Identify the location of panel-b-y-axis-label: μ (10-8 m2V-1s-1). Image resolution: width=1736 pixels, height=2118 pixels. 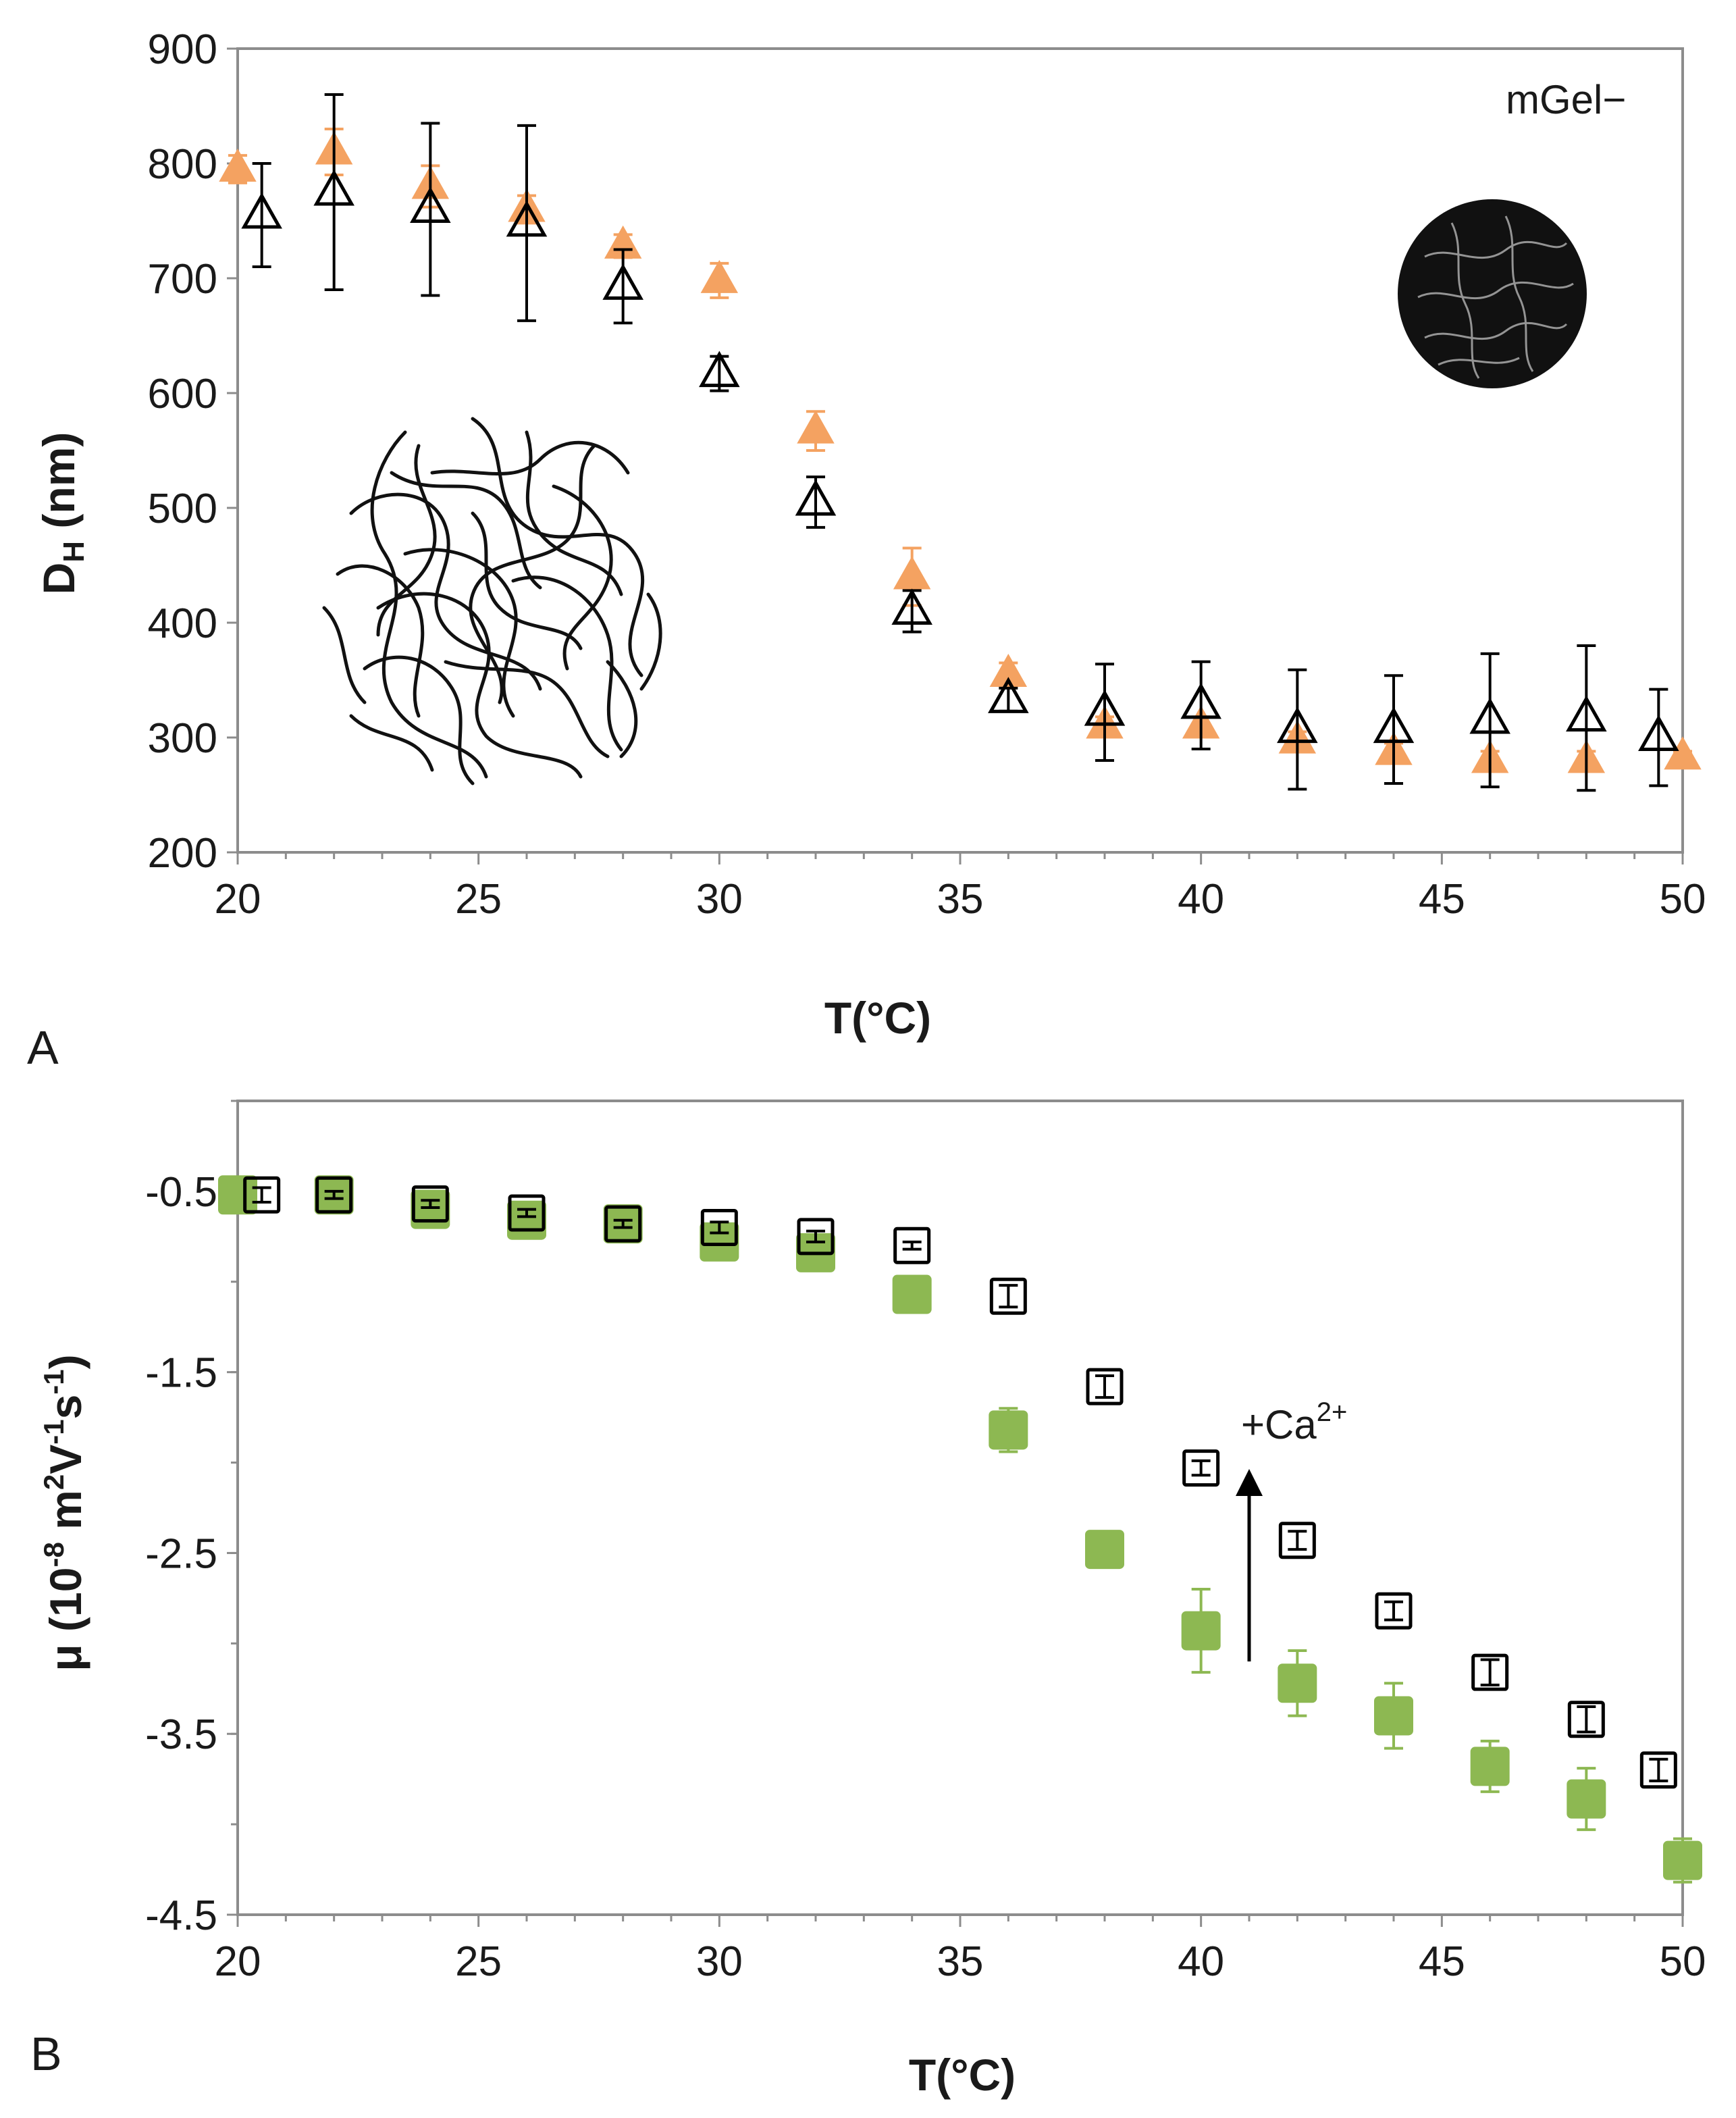
(64, 1512).